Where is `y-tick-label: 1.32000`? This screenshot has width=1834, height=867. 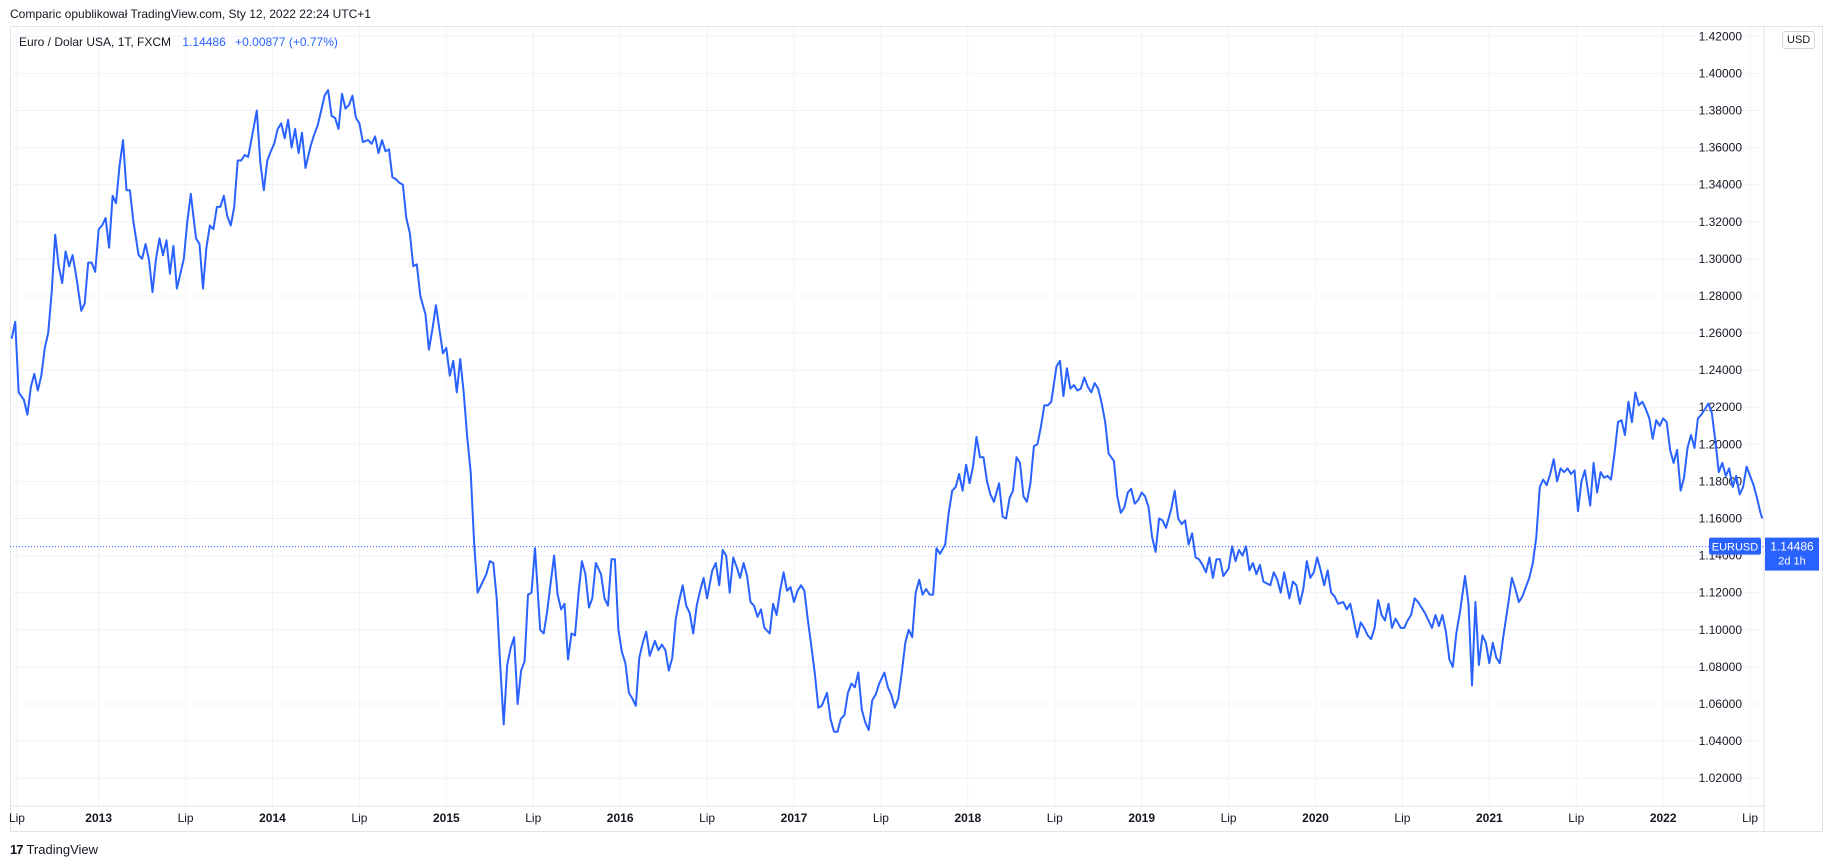 y-tick-label: 1.32000 is located at coordinates (1721, 222).